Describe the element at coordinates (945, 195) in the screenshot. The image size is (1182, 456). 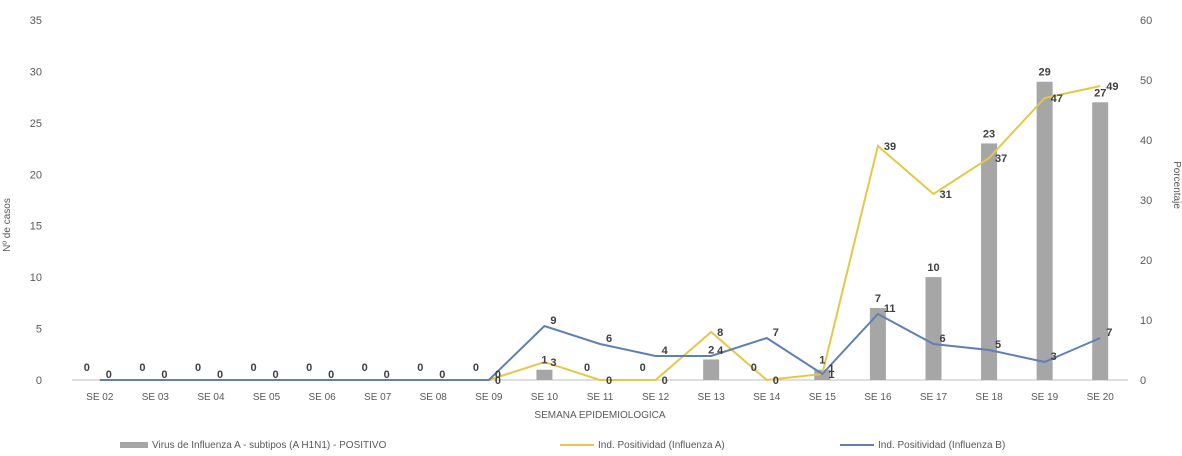
I see `line-a-data-label: 31` at that location.